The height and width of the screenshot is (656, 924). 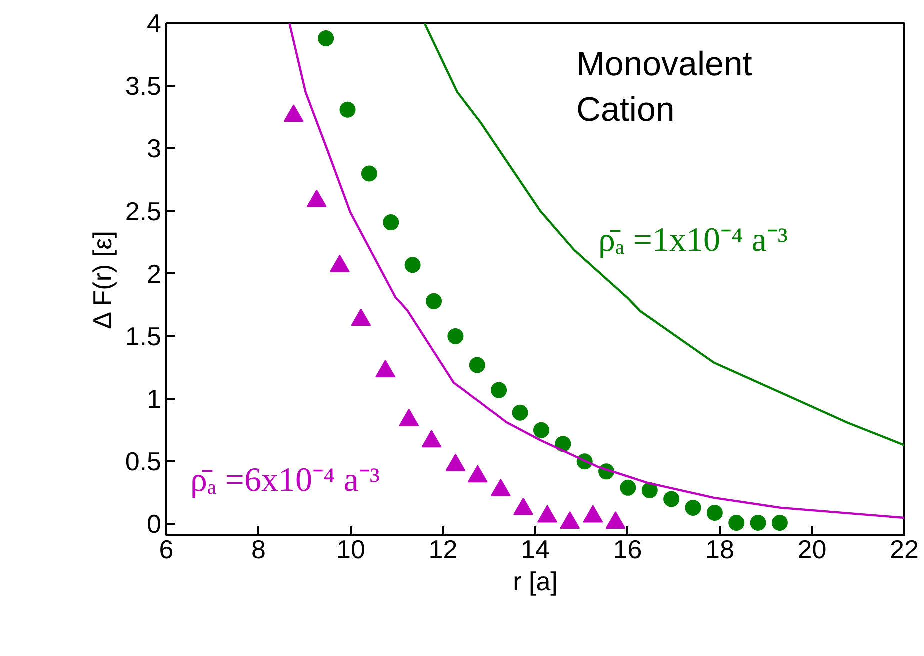 I want to click on y-tick-label: 4, so click(x=154, y=23).